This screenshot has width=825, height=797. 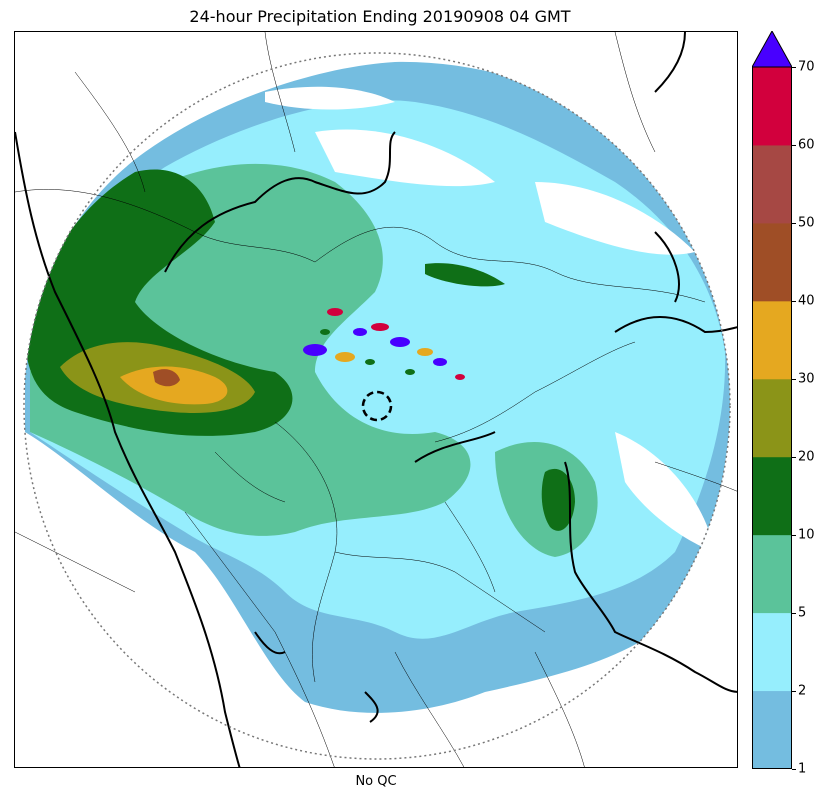 What do you see at coordinates (806, 535) in the screenshot?
I see `colorbar-tick-label: 10` at bounding box center [806, 535].